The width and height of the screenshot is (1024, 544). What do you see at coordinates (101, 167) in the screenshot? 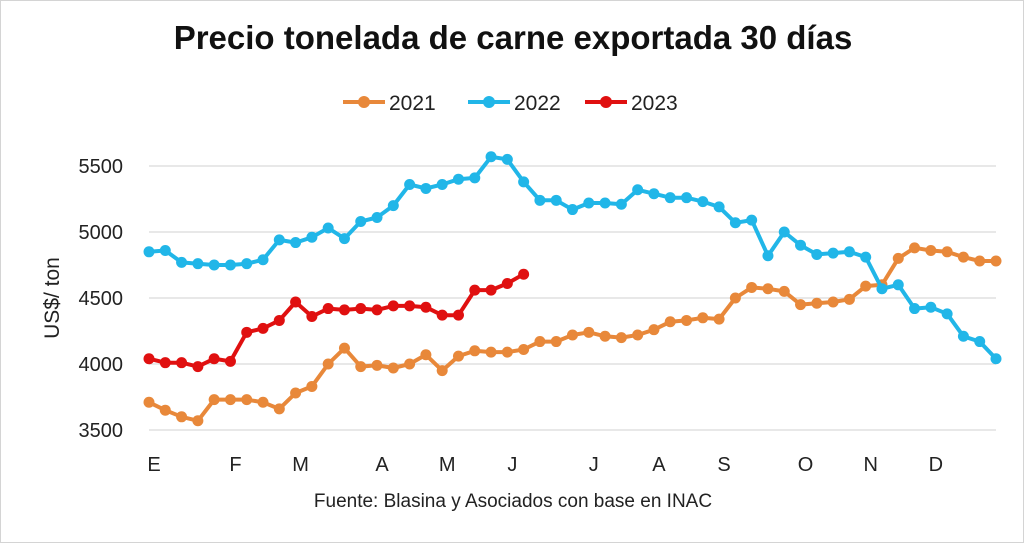
I see `y-tick-label: 5500` at bounding box center [101, 167].